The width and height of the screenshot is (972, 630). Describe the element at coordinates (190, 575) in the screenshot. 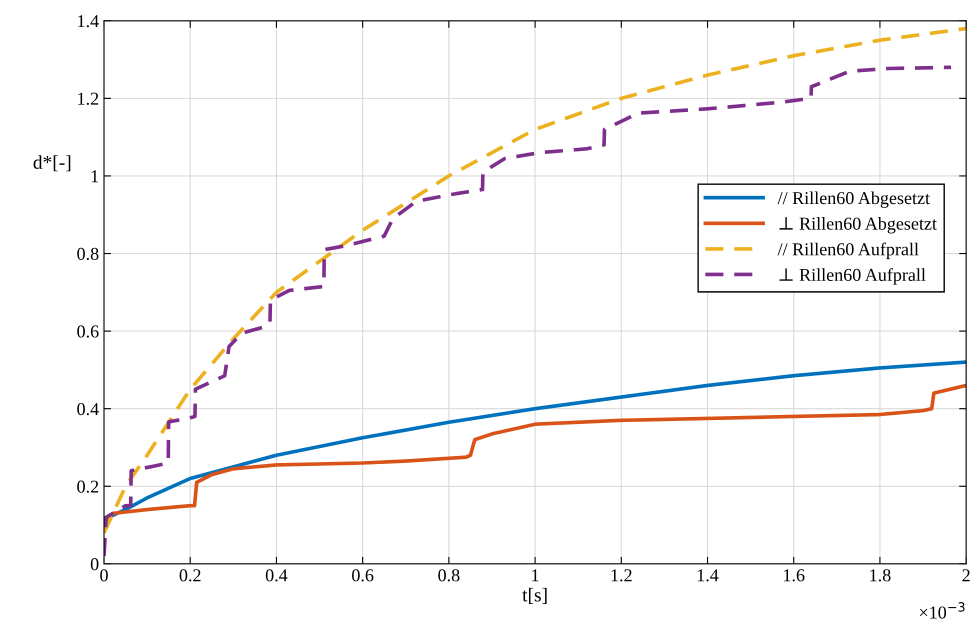

I see `x-tick-label: 0.2` at that location.